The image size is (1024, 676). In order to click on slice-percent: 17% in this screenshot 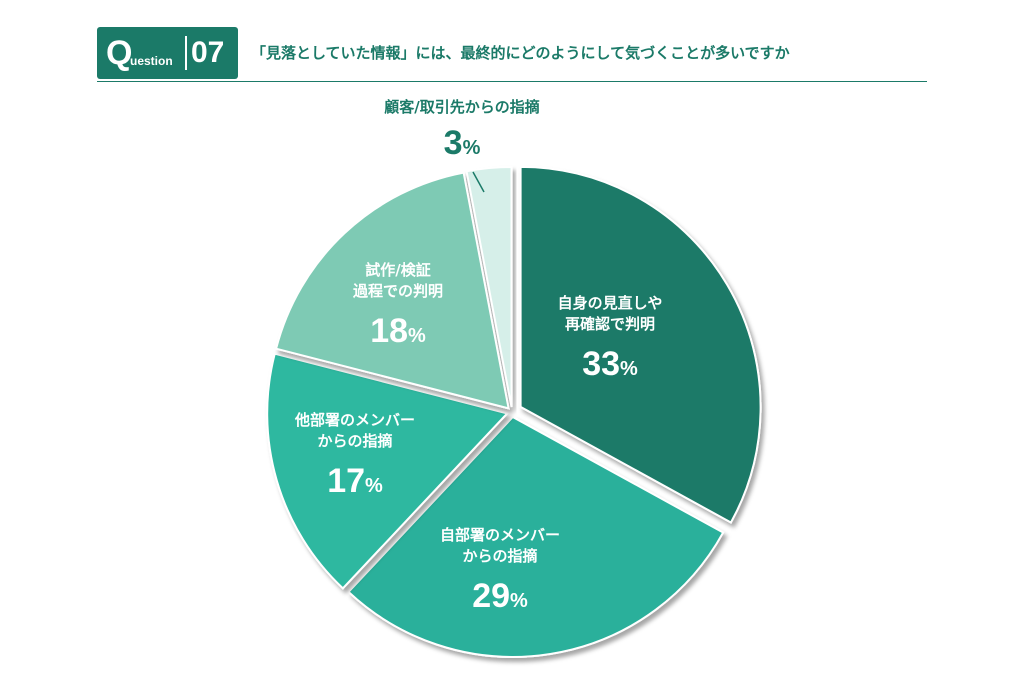, I will do `click(355, 481)`.